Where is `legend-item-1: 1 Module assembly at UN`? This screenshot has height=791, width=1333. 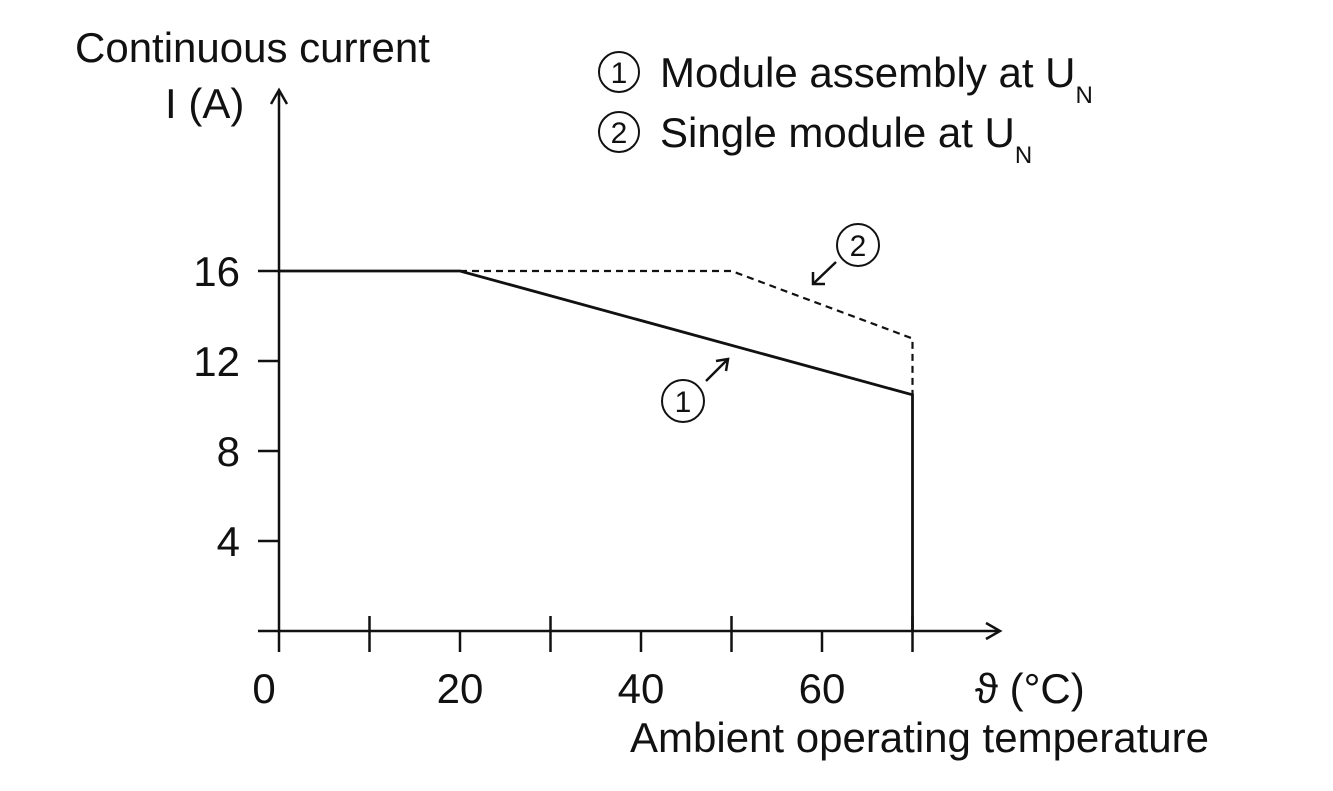
legend-item-1: 1 Module assembly at UN is located at coordinates (845, 79).